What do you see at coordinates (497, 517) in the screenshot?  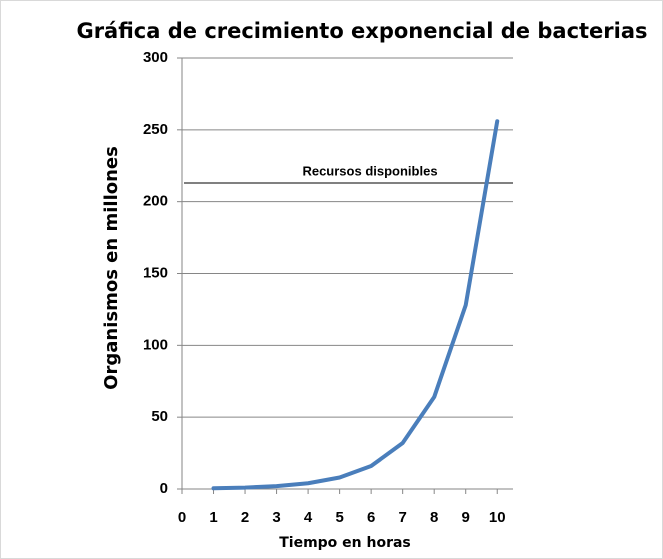 I see `x-tick-label: 10` at bounding box center [497, 517].